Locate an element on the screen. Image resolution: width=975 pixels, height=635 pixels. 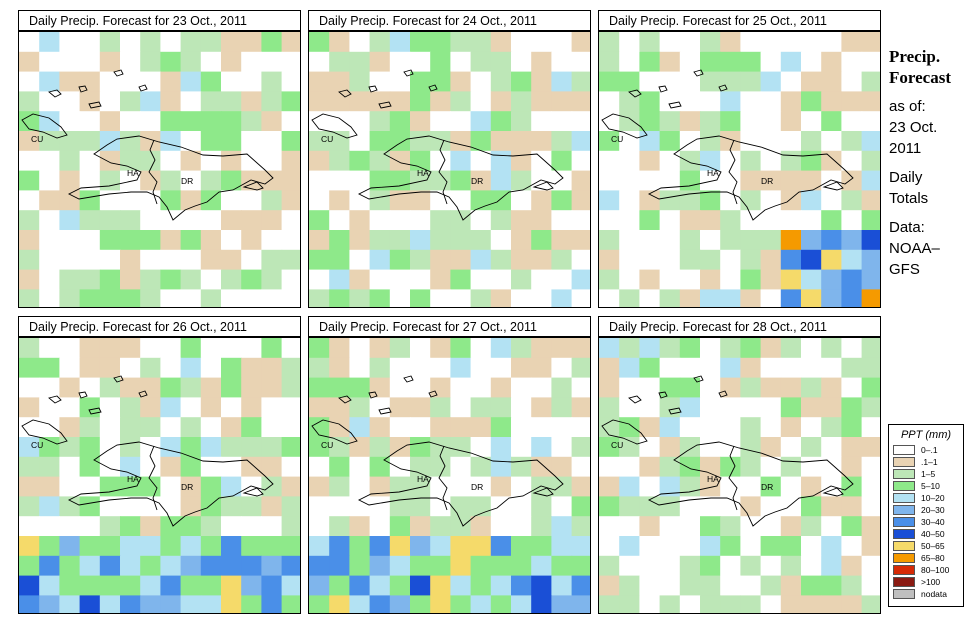
sidebar-date-line1: 23 Oct. is located at coordinates (913, 127).